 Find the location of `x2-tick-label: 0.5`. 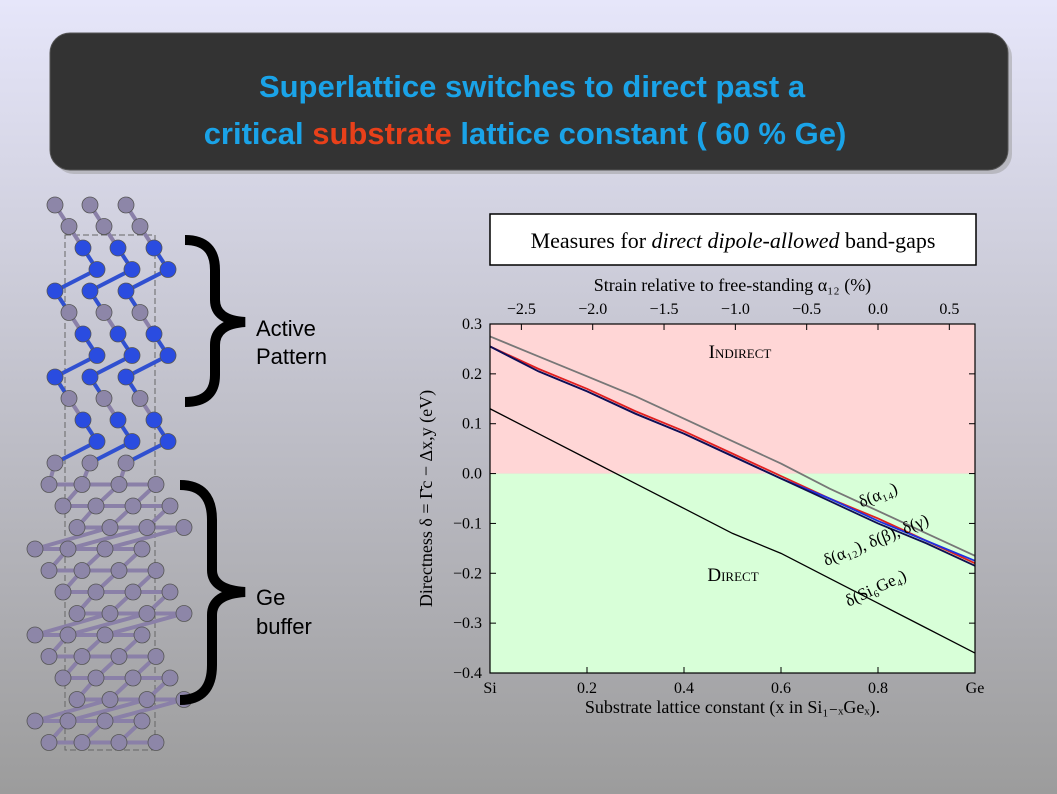

x2-tick-label: 0.5 is located at coordinates (949, 309).